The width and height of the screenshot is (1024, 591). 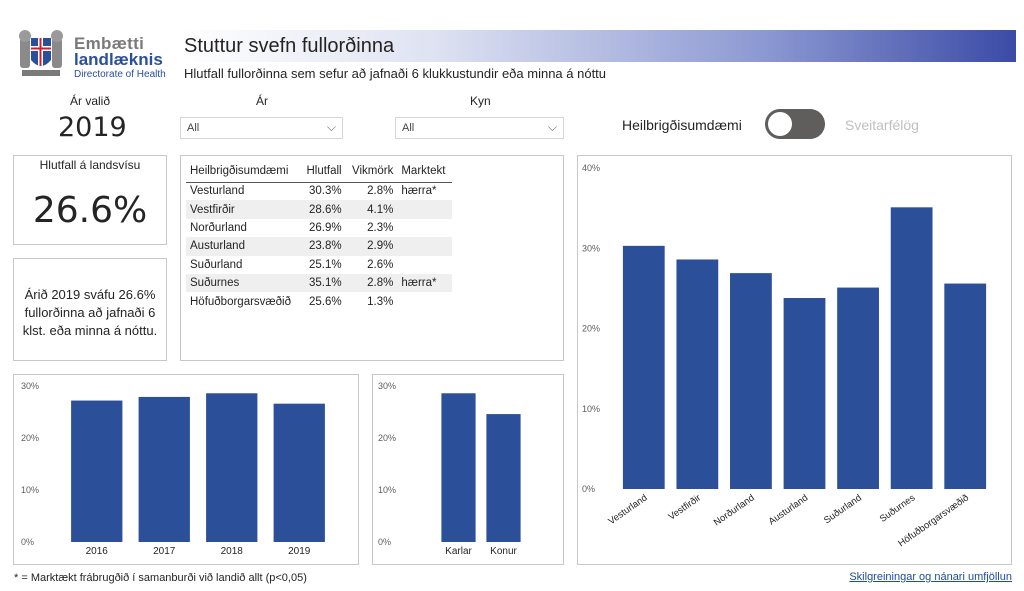 What do you see at coordinates (164, 551) in the screenshot?
I see `x-tick-label: 2017` at bounding box center [164, 551].